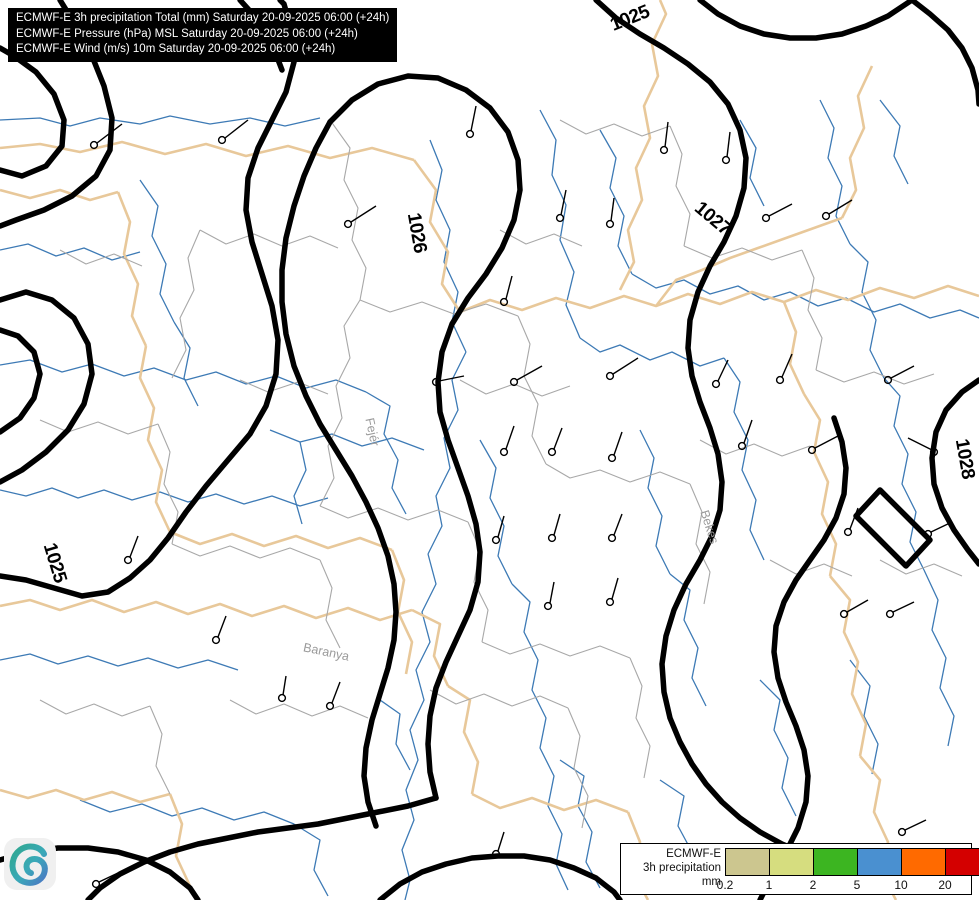  What do you see at coordinates (843, 885) in the screenshot?
I see `legend-tick-labels: 0.212510203040501001000` at bounding box center [843, 885].